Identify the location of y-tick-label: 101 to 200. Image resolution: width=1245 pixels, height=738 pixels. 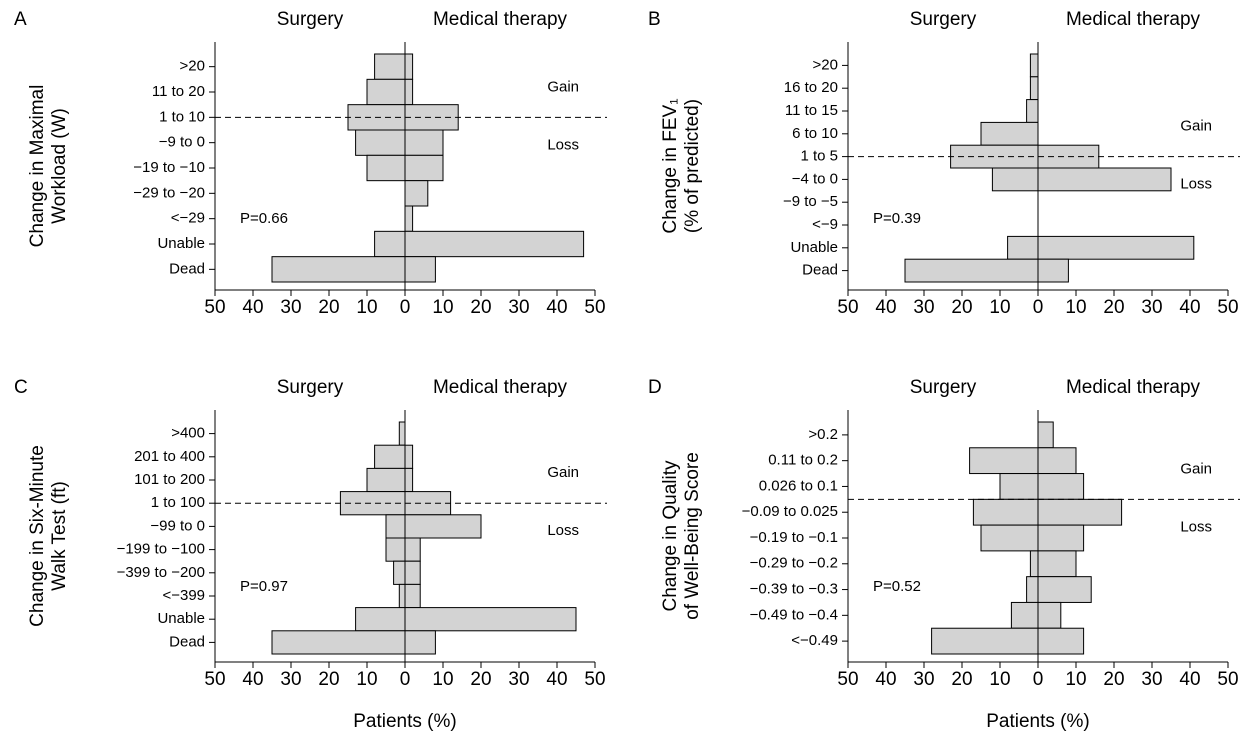
(169, 479).